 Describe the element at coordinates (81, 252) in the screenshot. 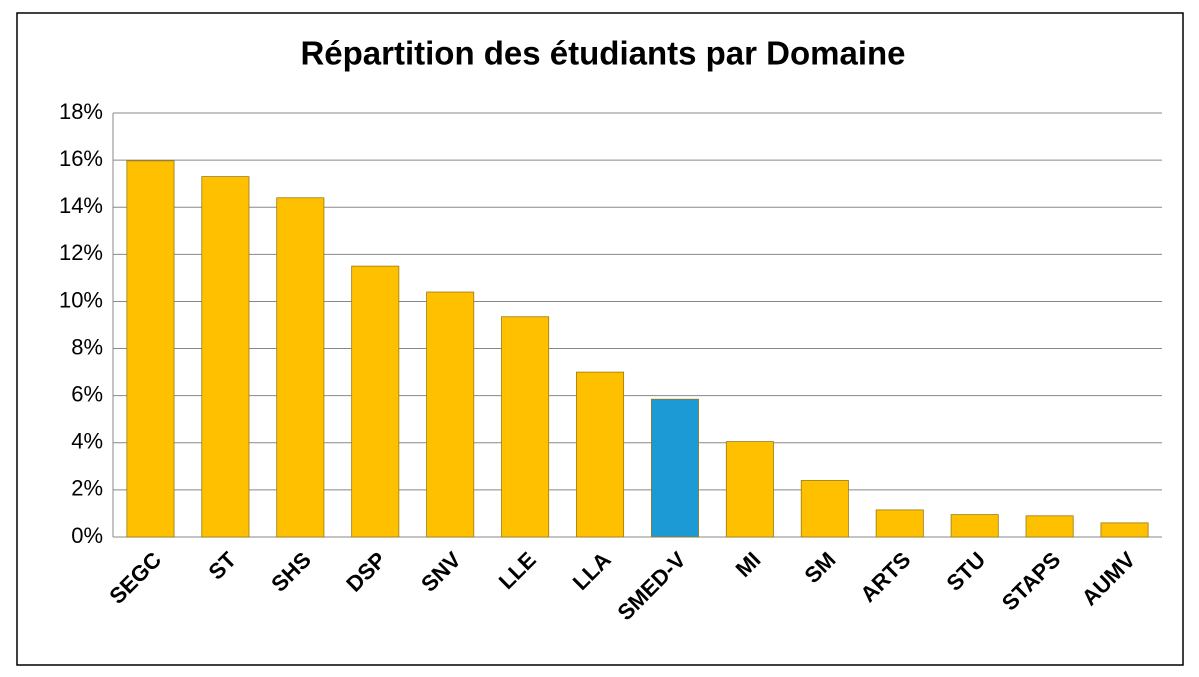

I see `y-tick-label: 12%` at that location.